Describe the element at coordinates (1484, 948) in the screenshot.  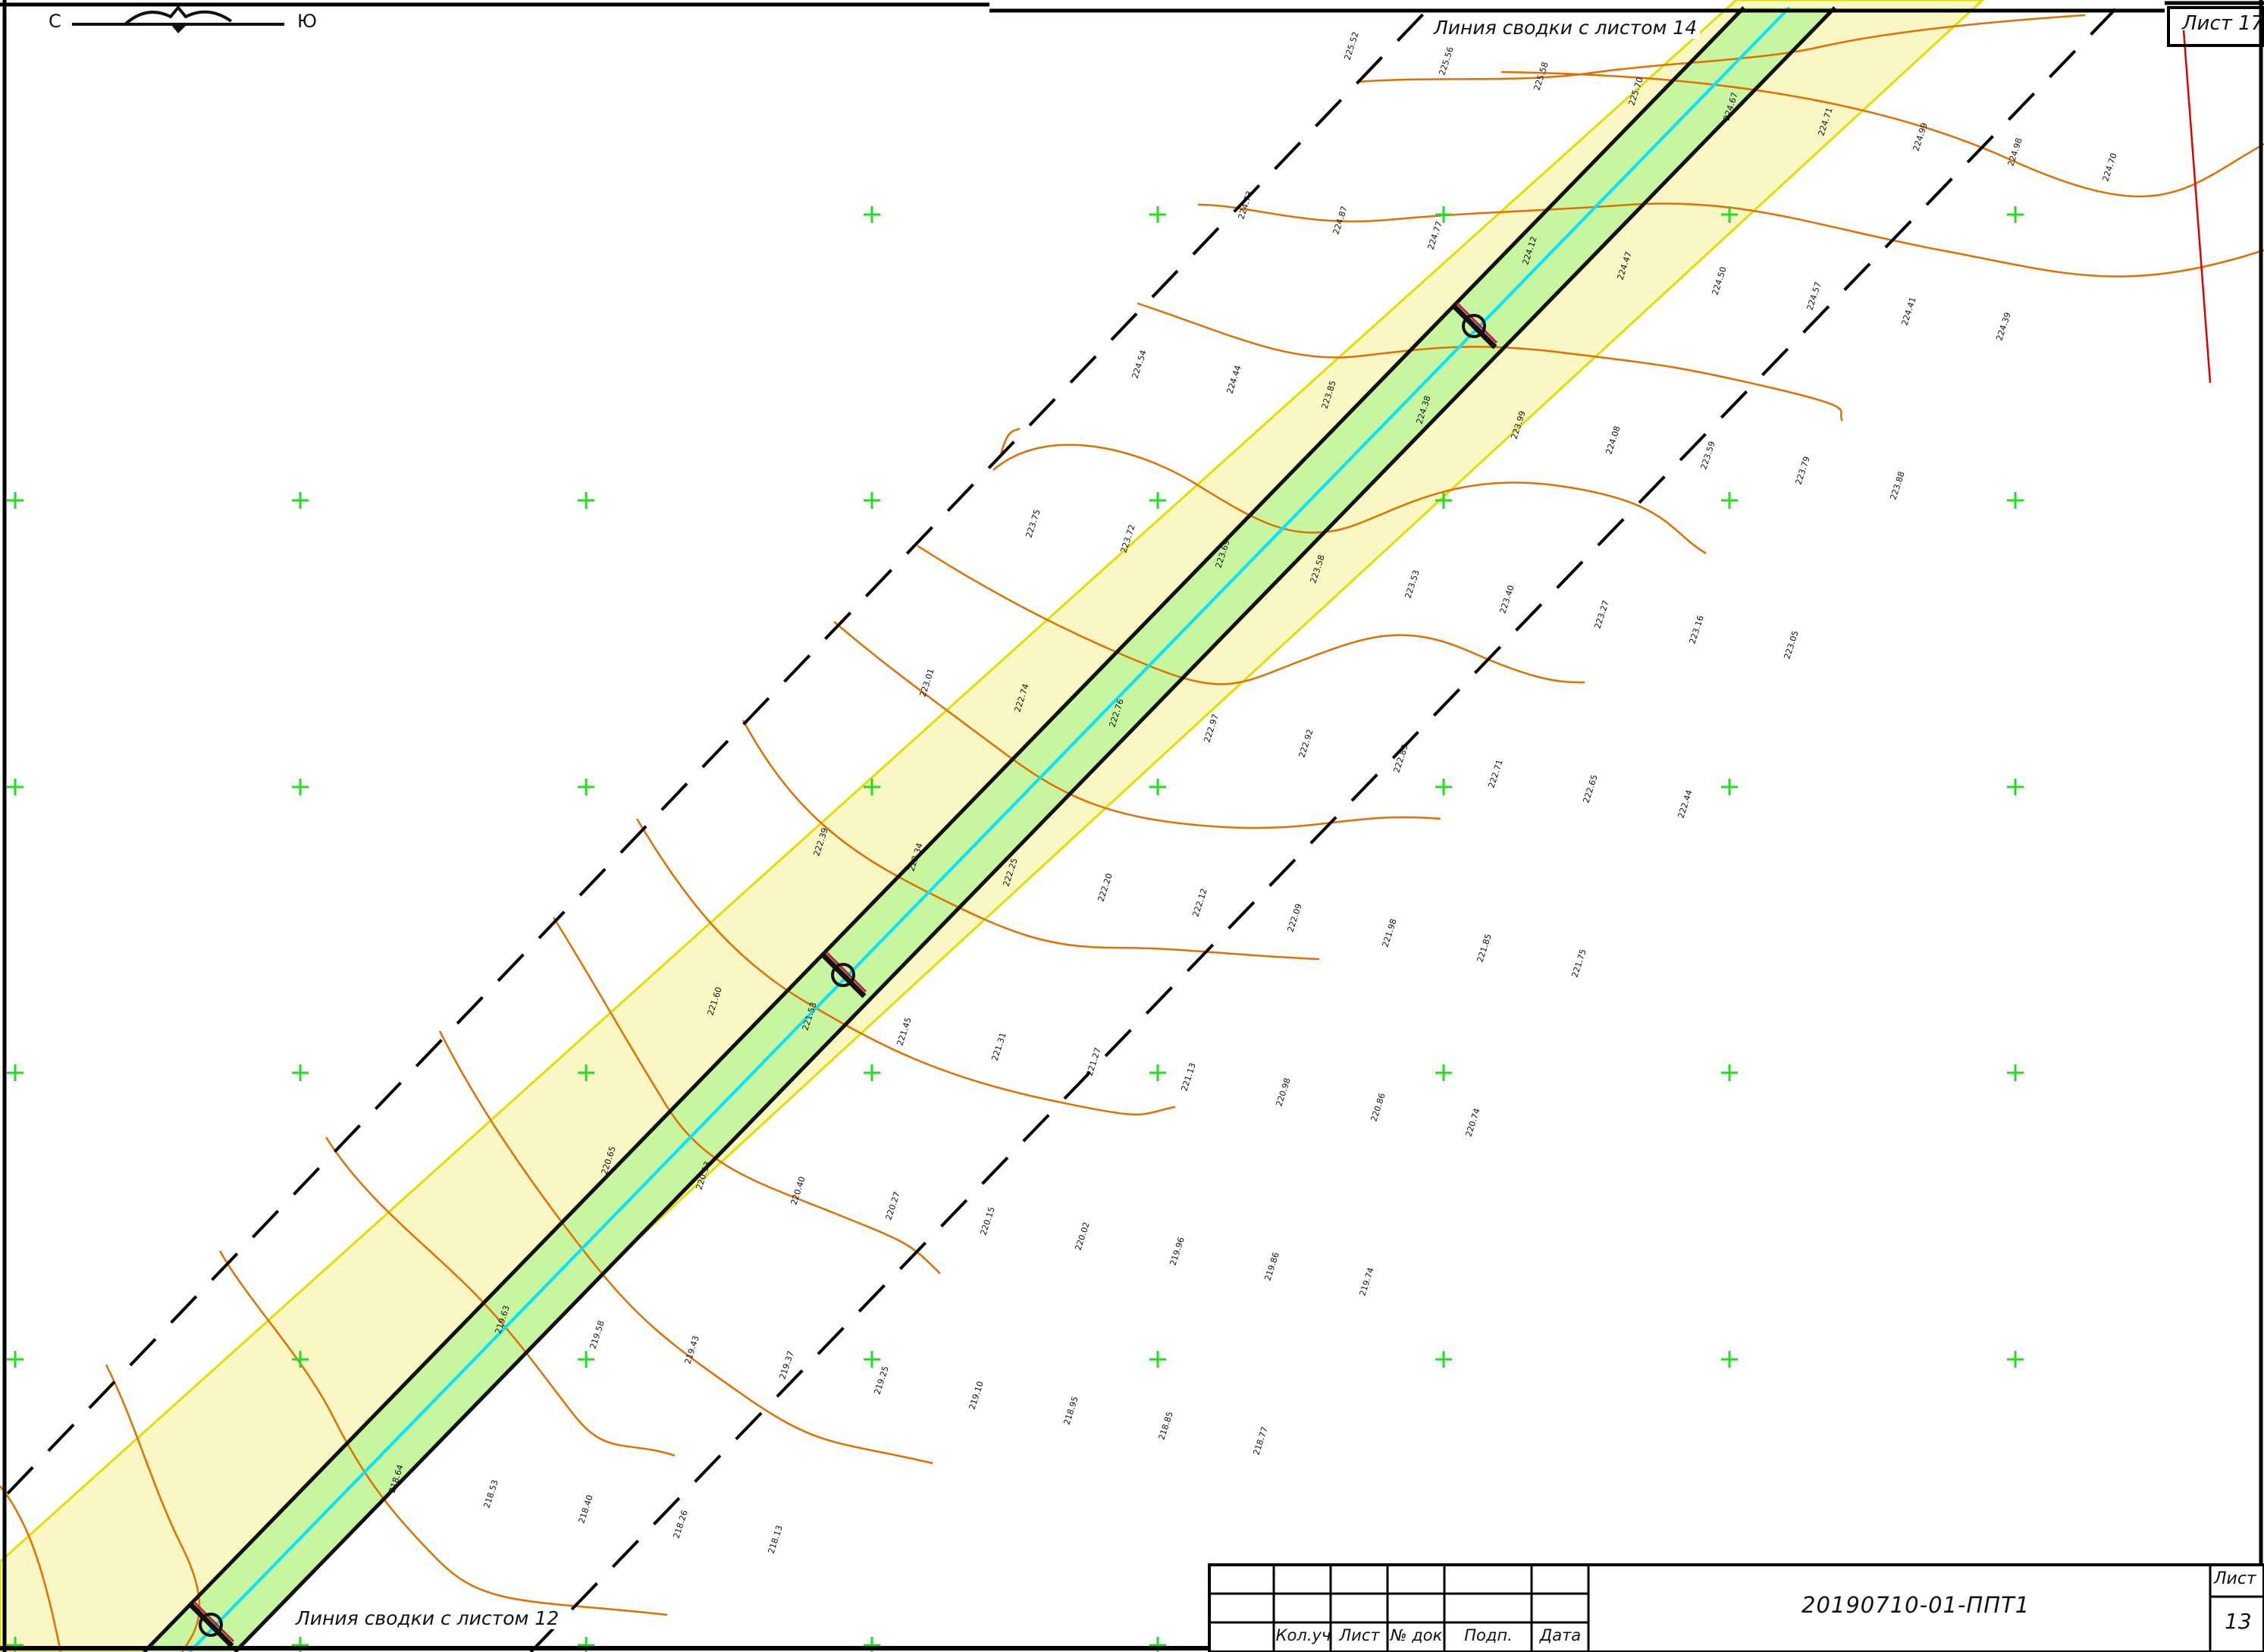
I see `elevation-label: 221.85` at that location.